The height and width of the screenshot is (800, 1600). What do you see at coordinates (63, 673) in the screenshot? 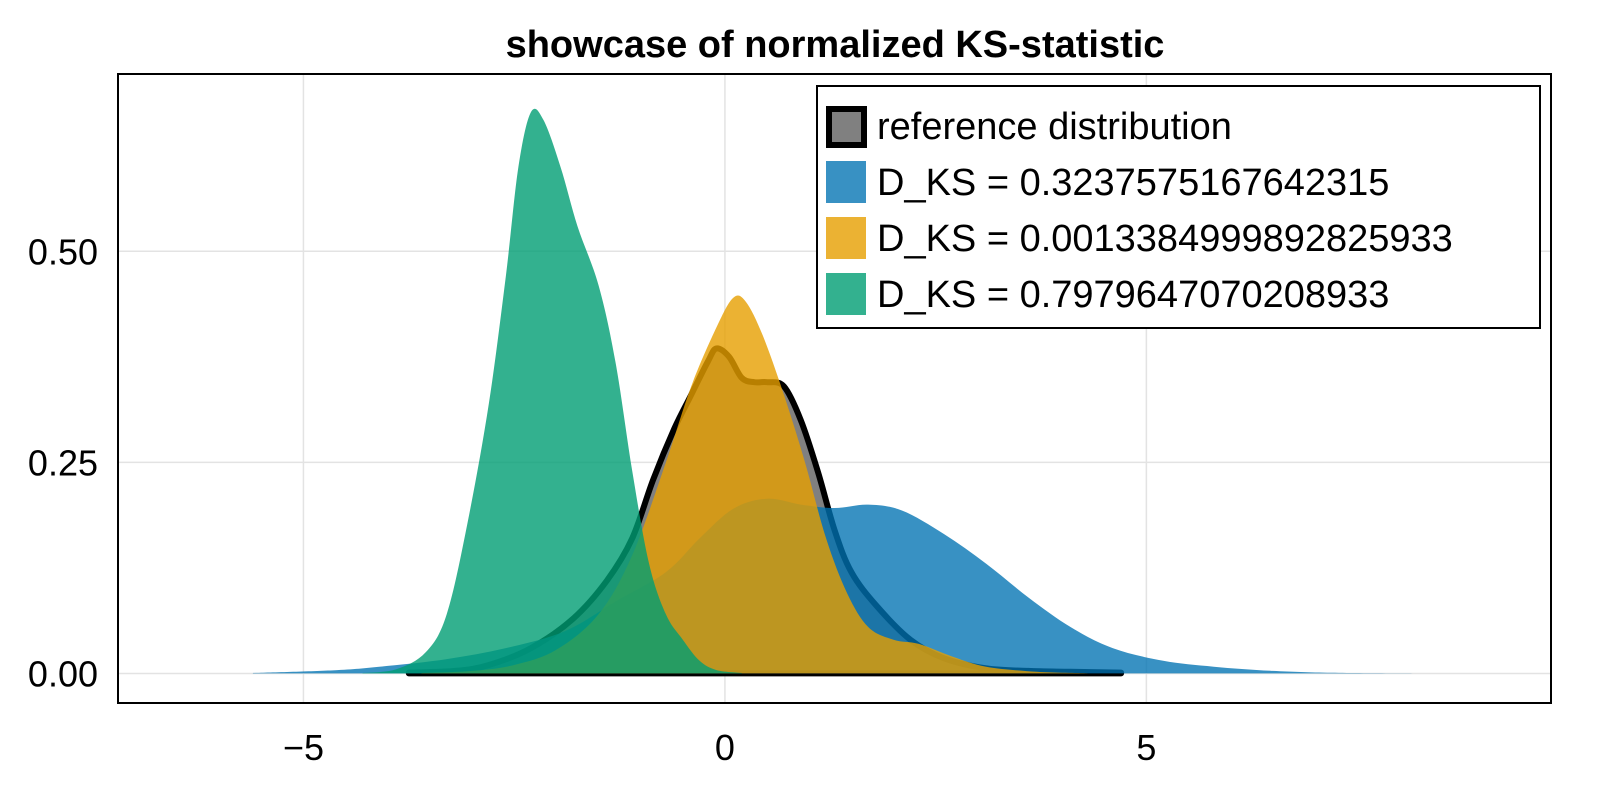
I see `y-tick-label: 0.00` at bounding box center [63, 673].